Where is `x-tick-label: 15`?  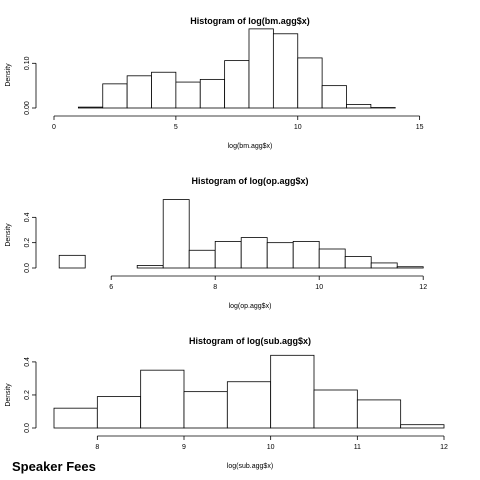
x-tick-label: 15 is located at coordinates (420, 127).